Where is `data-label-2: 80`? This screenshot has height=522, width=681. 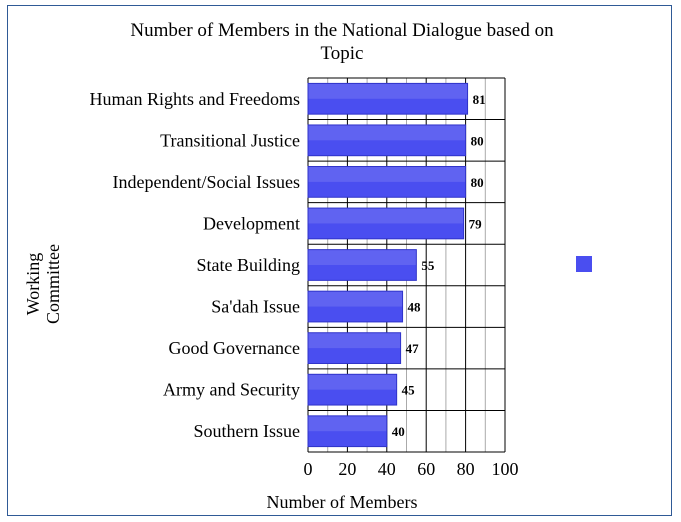 data-label-2: 80 is located at coordinates (477, 182).